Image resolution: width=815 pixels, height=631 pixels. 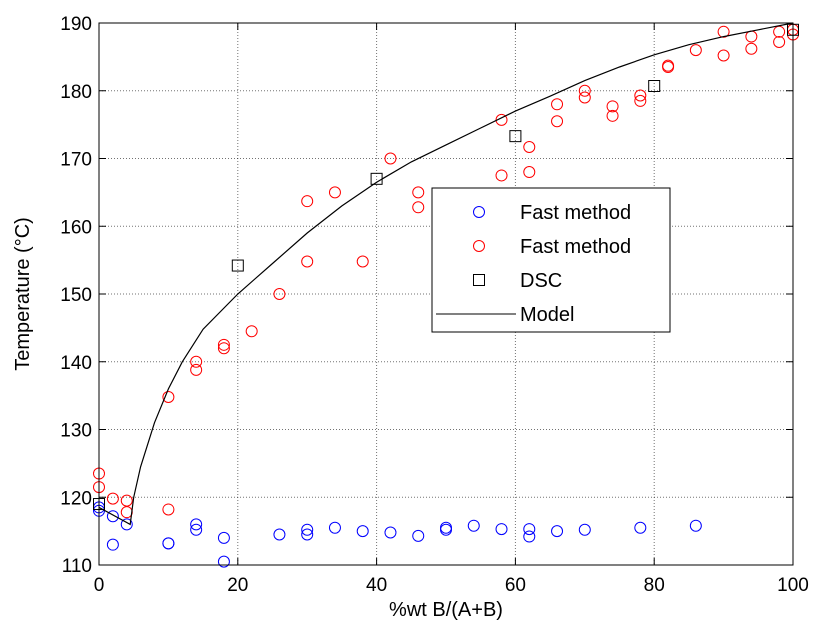 What do you see at coordinates (237, 585) in the screenshot?
I see `x-tick-label: 20` at bounding box center [237, 585].